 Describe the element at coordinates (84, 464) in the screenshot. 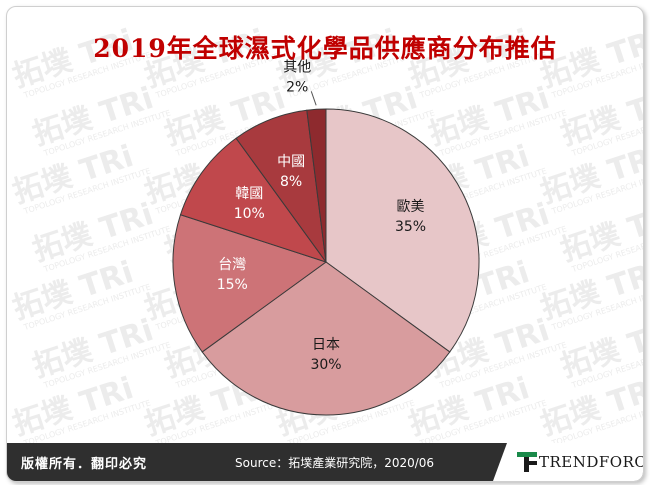

I see `copyright-text: 版權所有．翻印必究` at that location.